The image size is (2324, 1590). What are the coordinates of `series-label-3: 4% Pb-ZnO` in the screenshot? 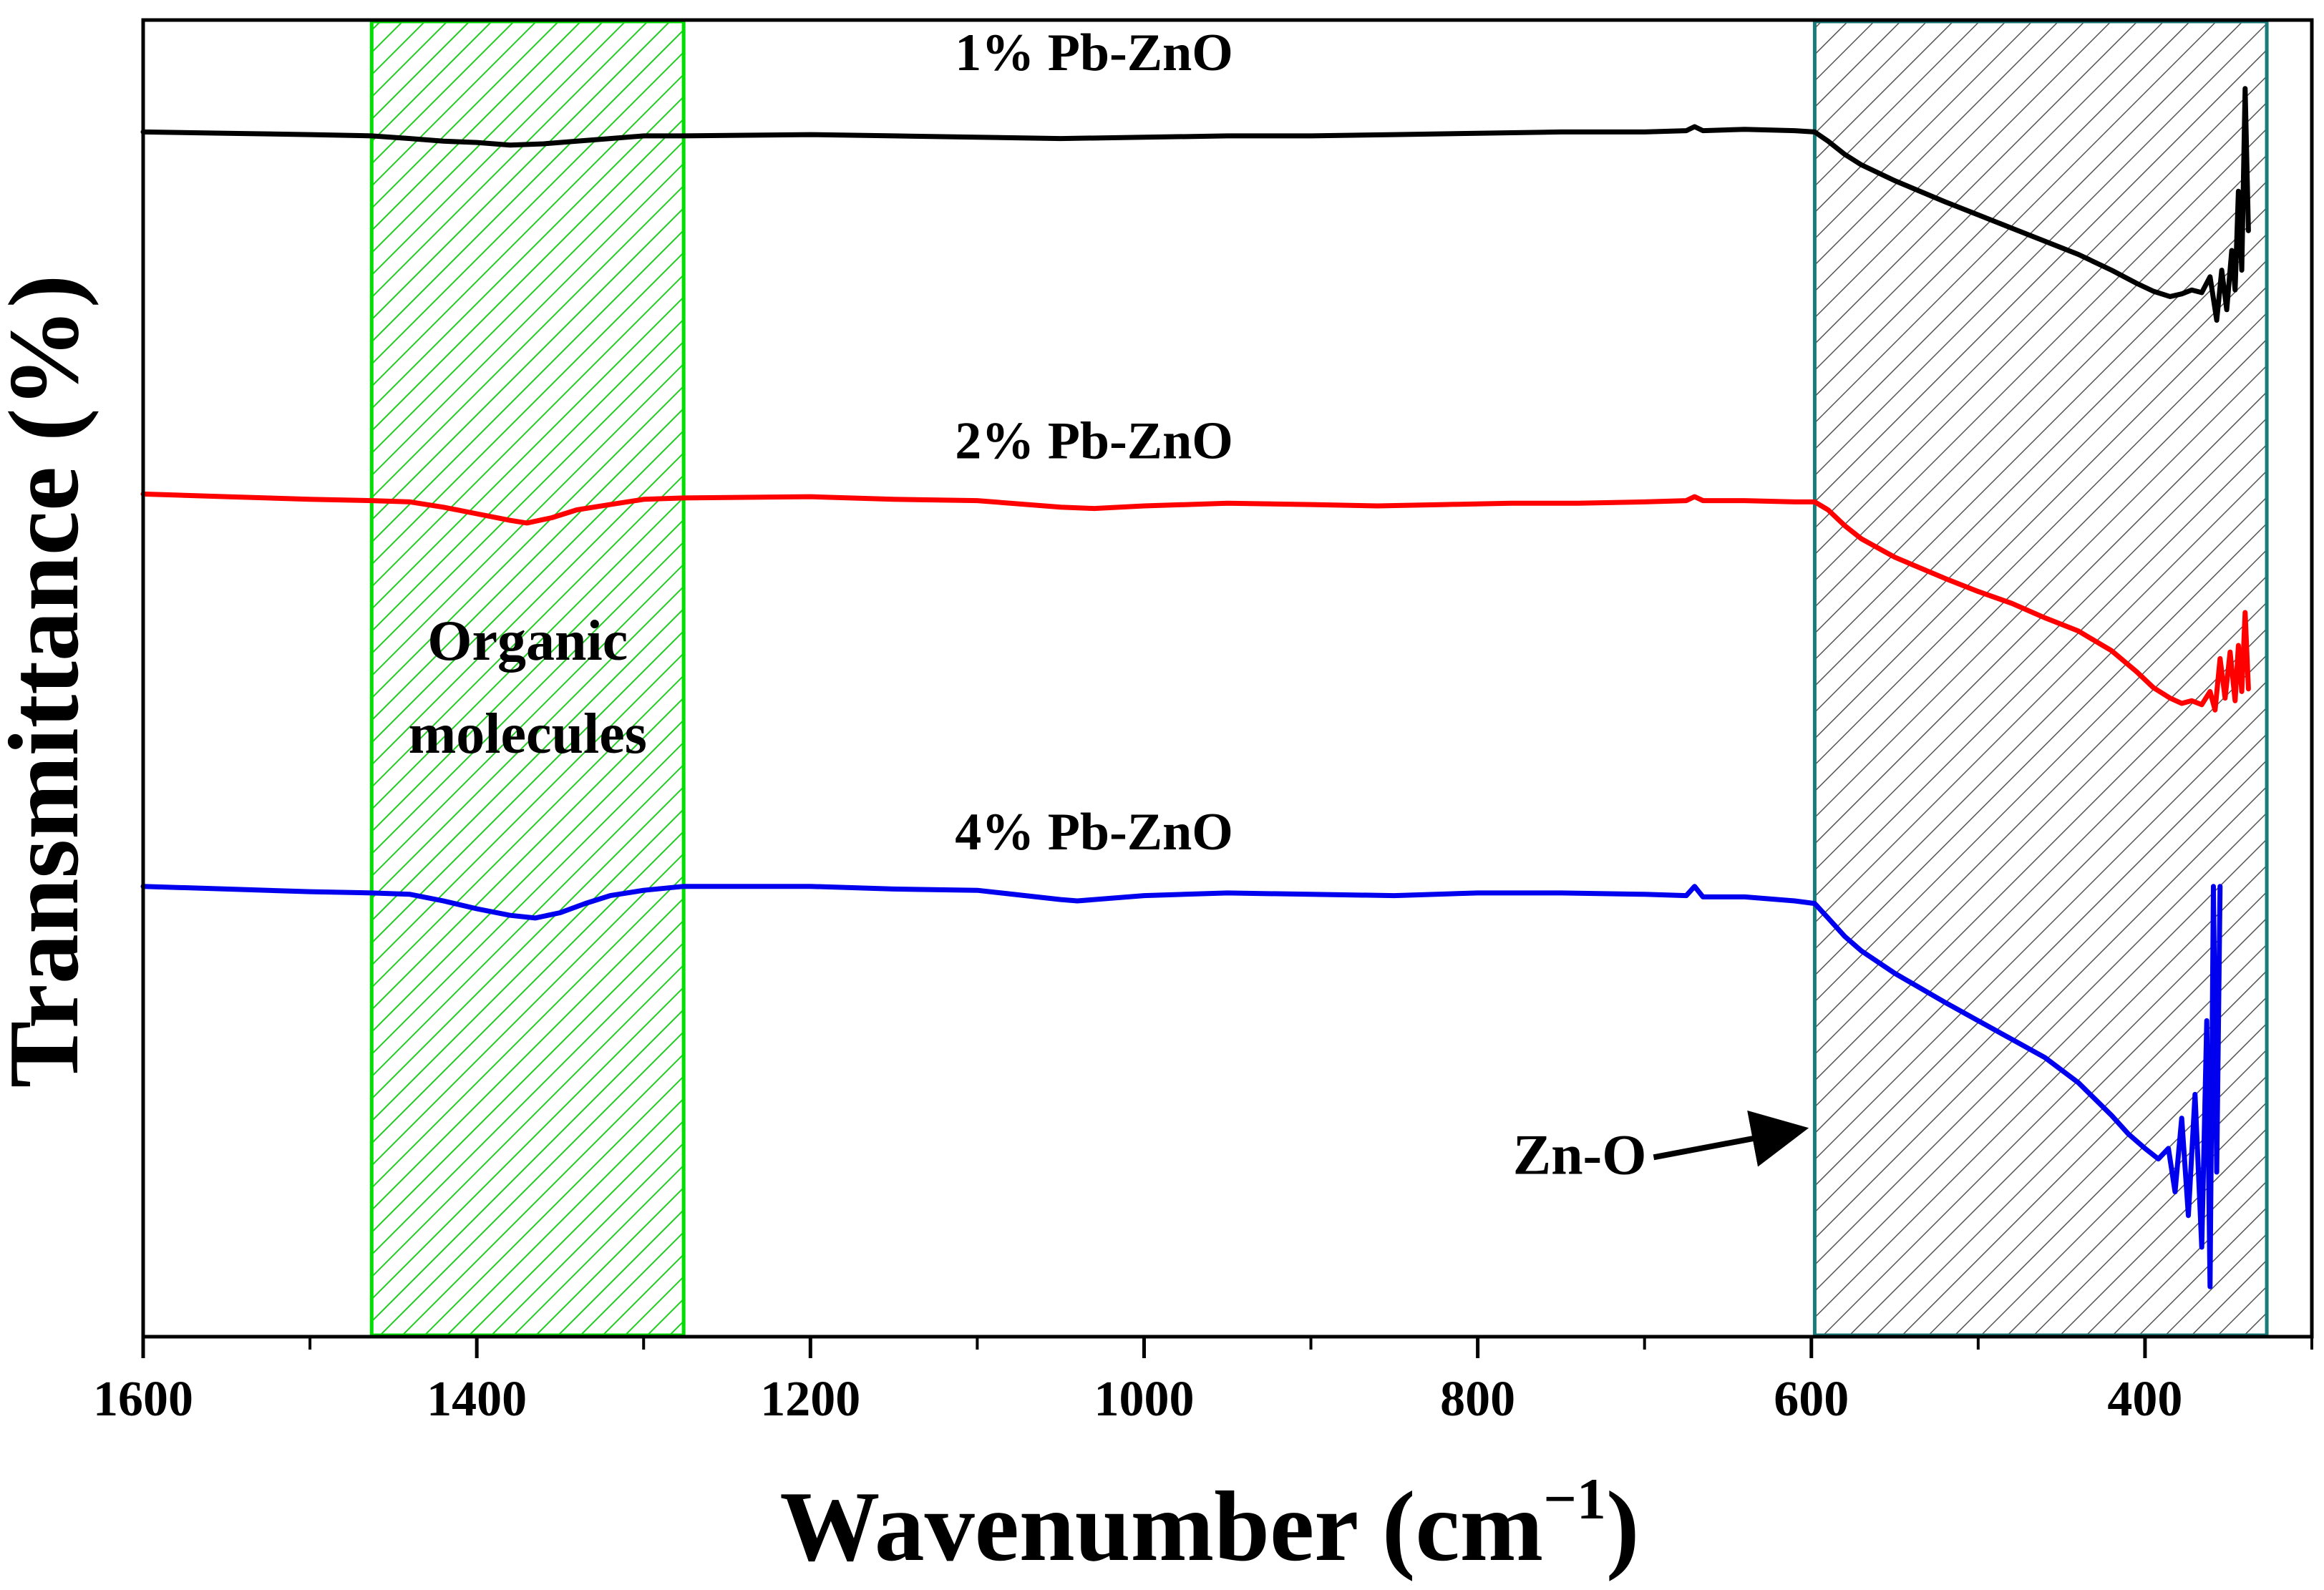 It's located at (1094, 832).